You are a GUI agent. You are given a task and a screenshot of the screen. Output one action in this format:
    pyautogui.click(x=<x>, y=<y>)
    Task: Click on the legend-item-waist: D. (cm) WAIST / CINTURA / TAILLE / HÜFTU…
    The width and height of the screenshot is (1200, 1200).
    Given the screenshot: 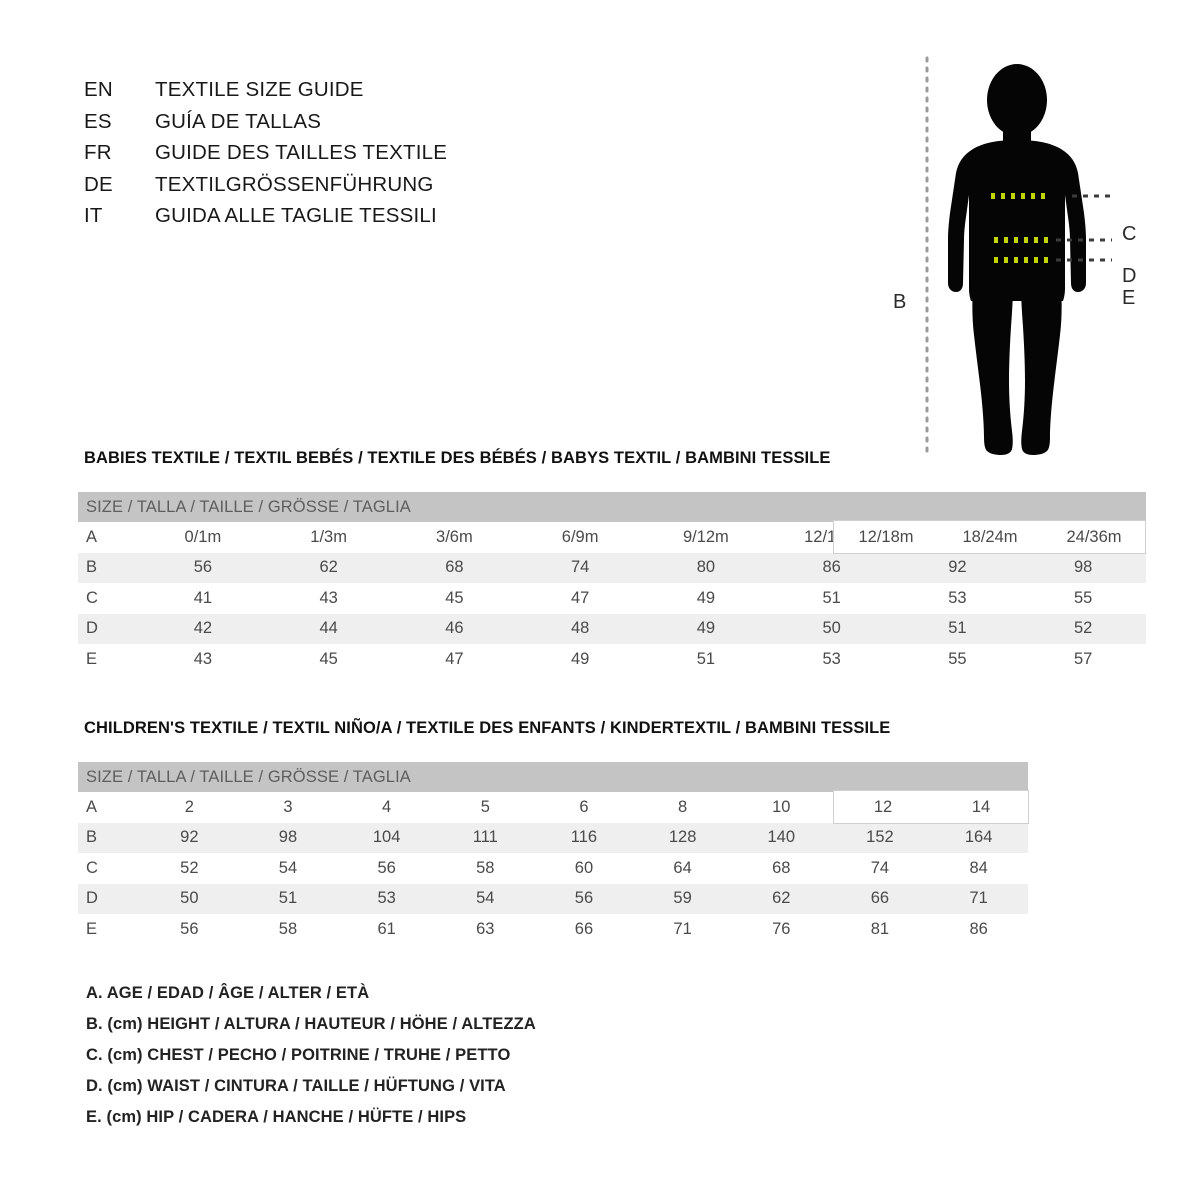 What is the action you would take?
    pyautogui.click(x=296, y=1086)
    